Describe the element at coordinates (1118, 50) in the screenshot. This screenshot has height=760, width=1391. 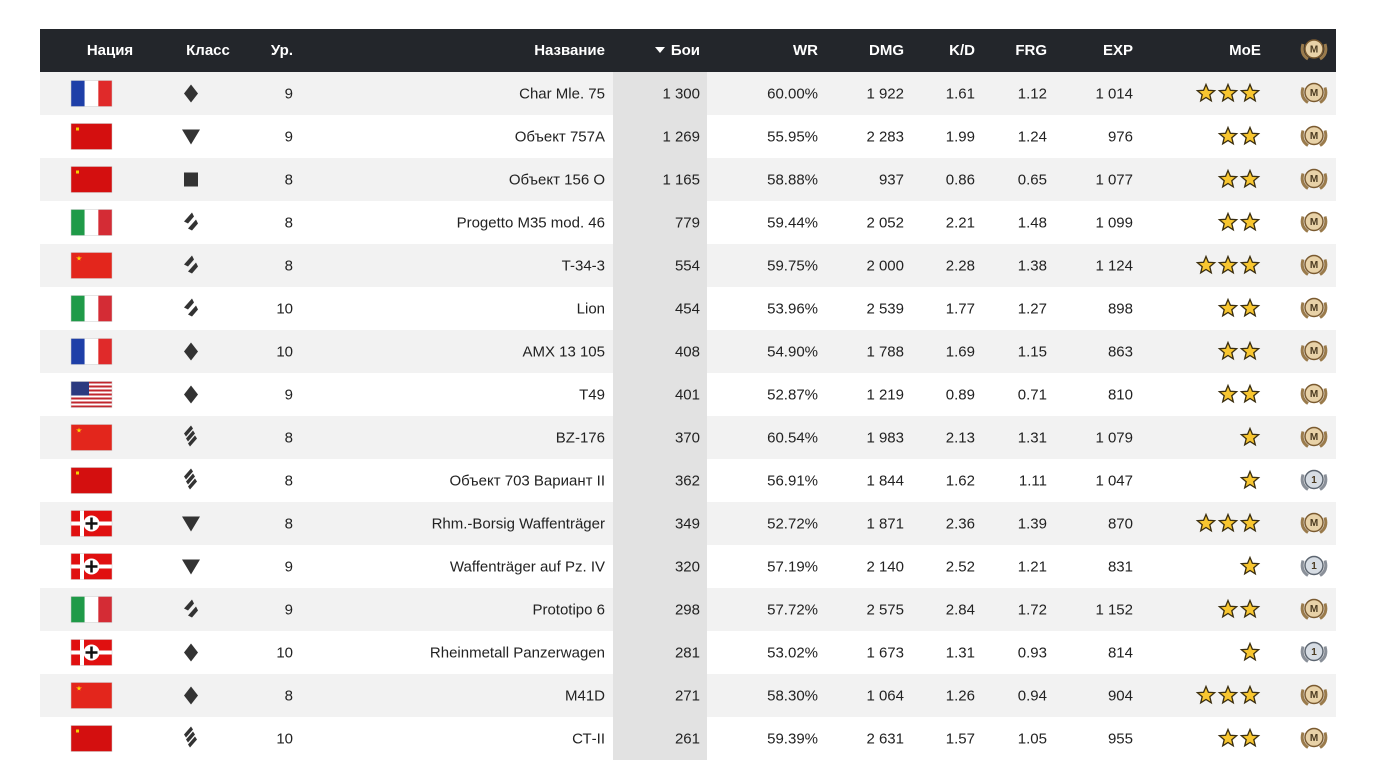
I see `column-header: EXP` at that location.